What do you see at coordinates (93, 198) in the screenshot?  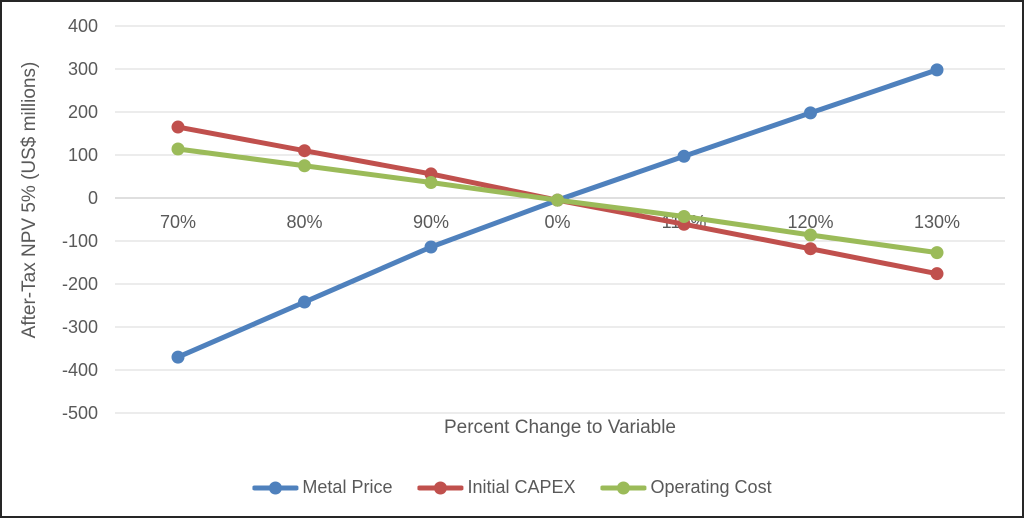 I see `y-axis-tick-label: 0` at bounding box center [93, 198].